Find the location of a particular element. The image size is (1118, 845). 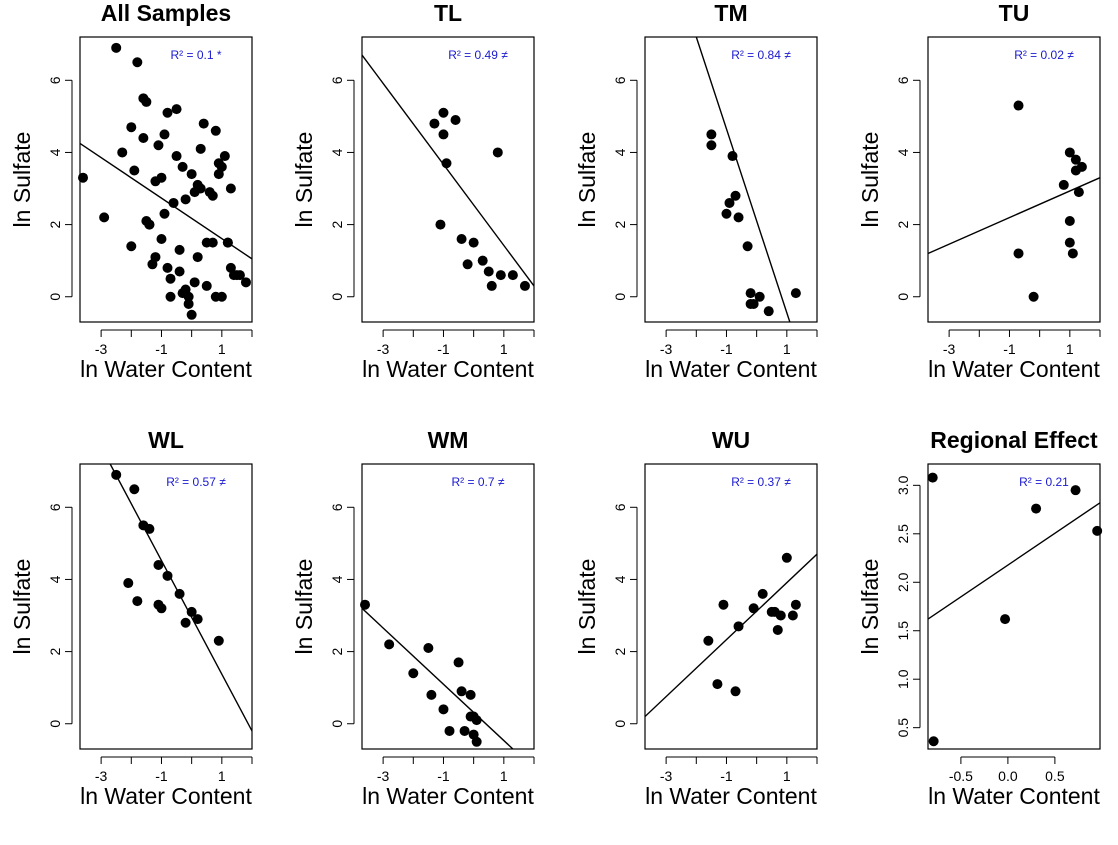

r-squared-annotation: R² = 0.7 ≠ is located at coordinates (478, 482).